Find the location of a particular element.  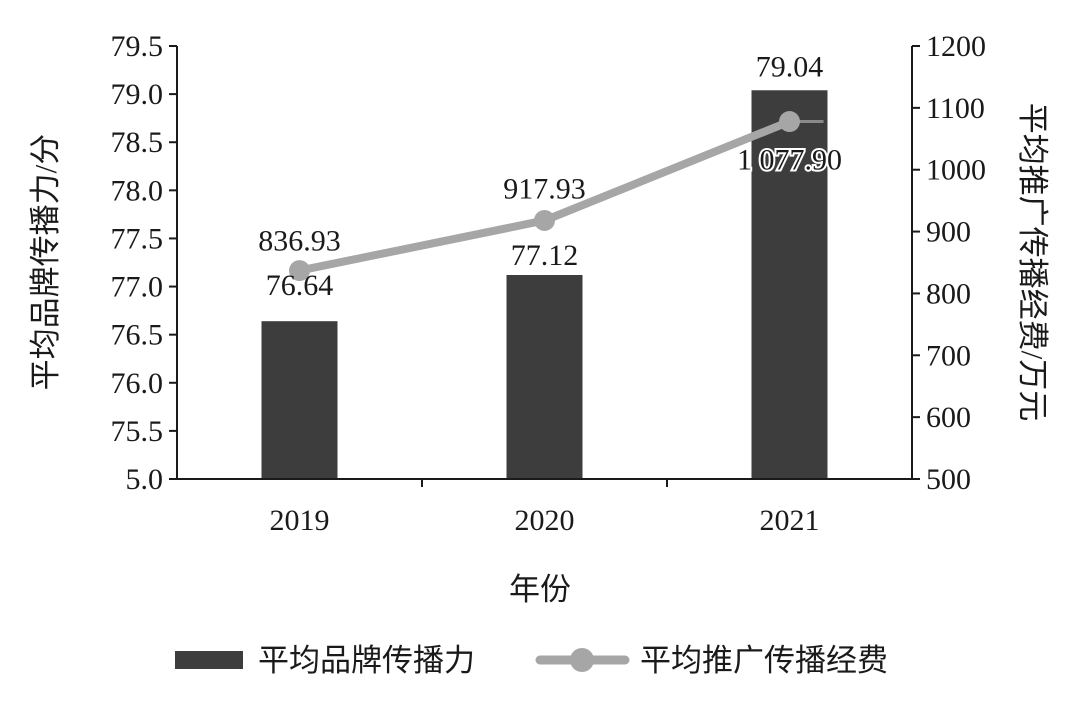

line-value-label: 836.93 is located at coordinates (299, 241).